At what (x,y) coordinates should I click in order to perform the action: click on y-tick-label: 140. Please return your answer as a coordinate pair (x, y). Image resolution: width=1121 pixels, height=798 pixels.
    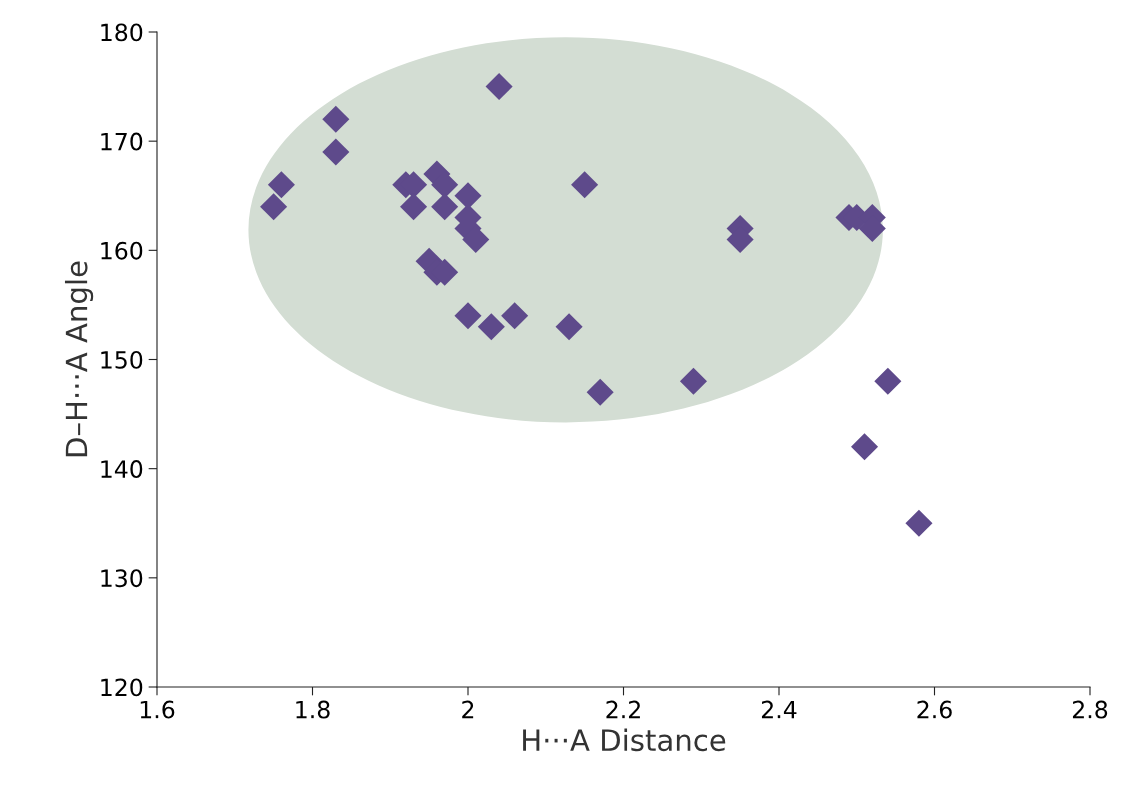
    Looking at the image, I should click on (122, 469).